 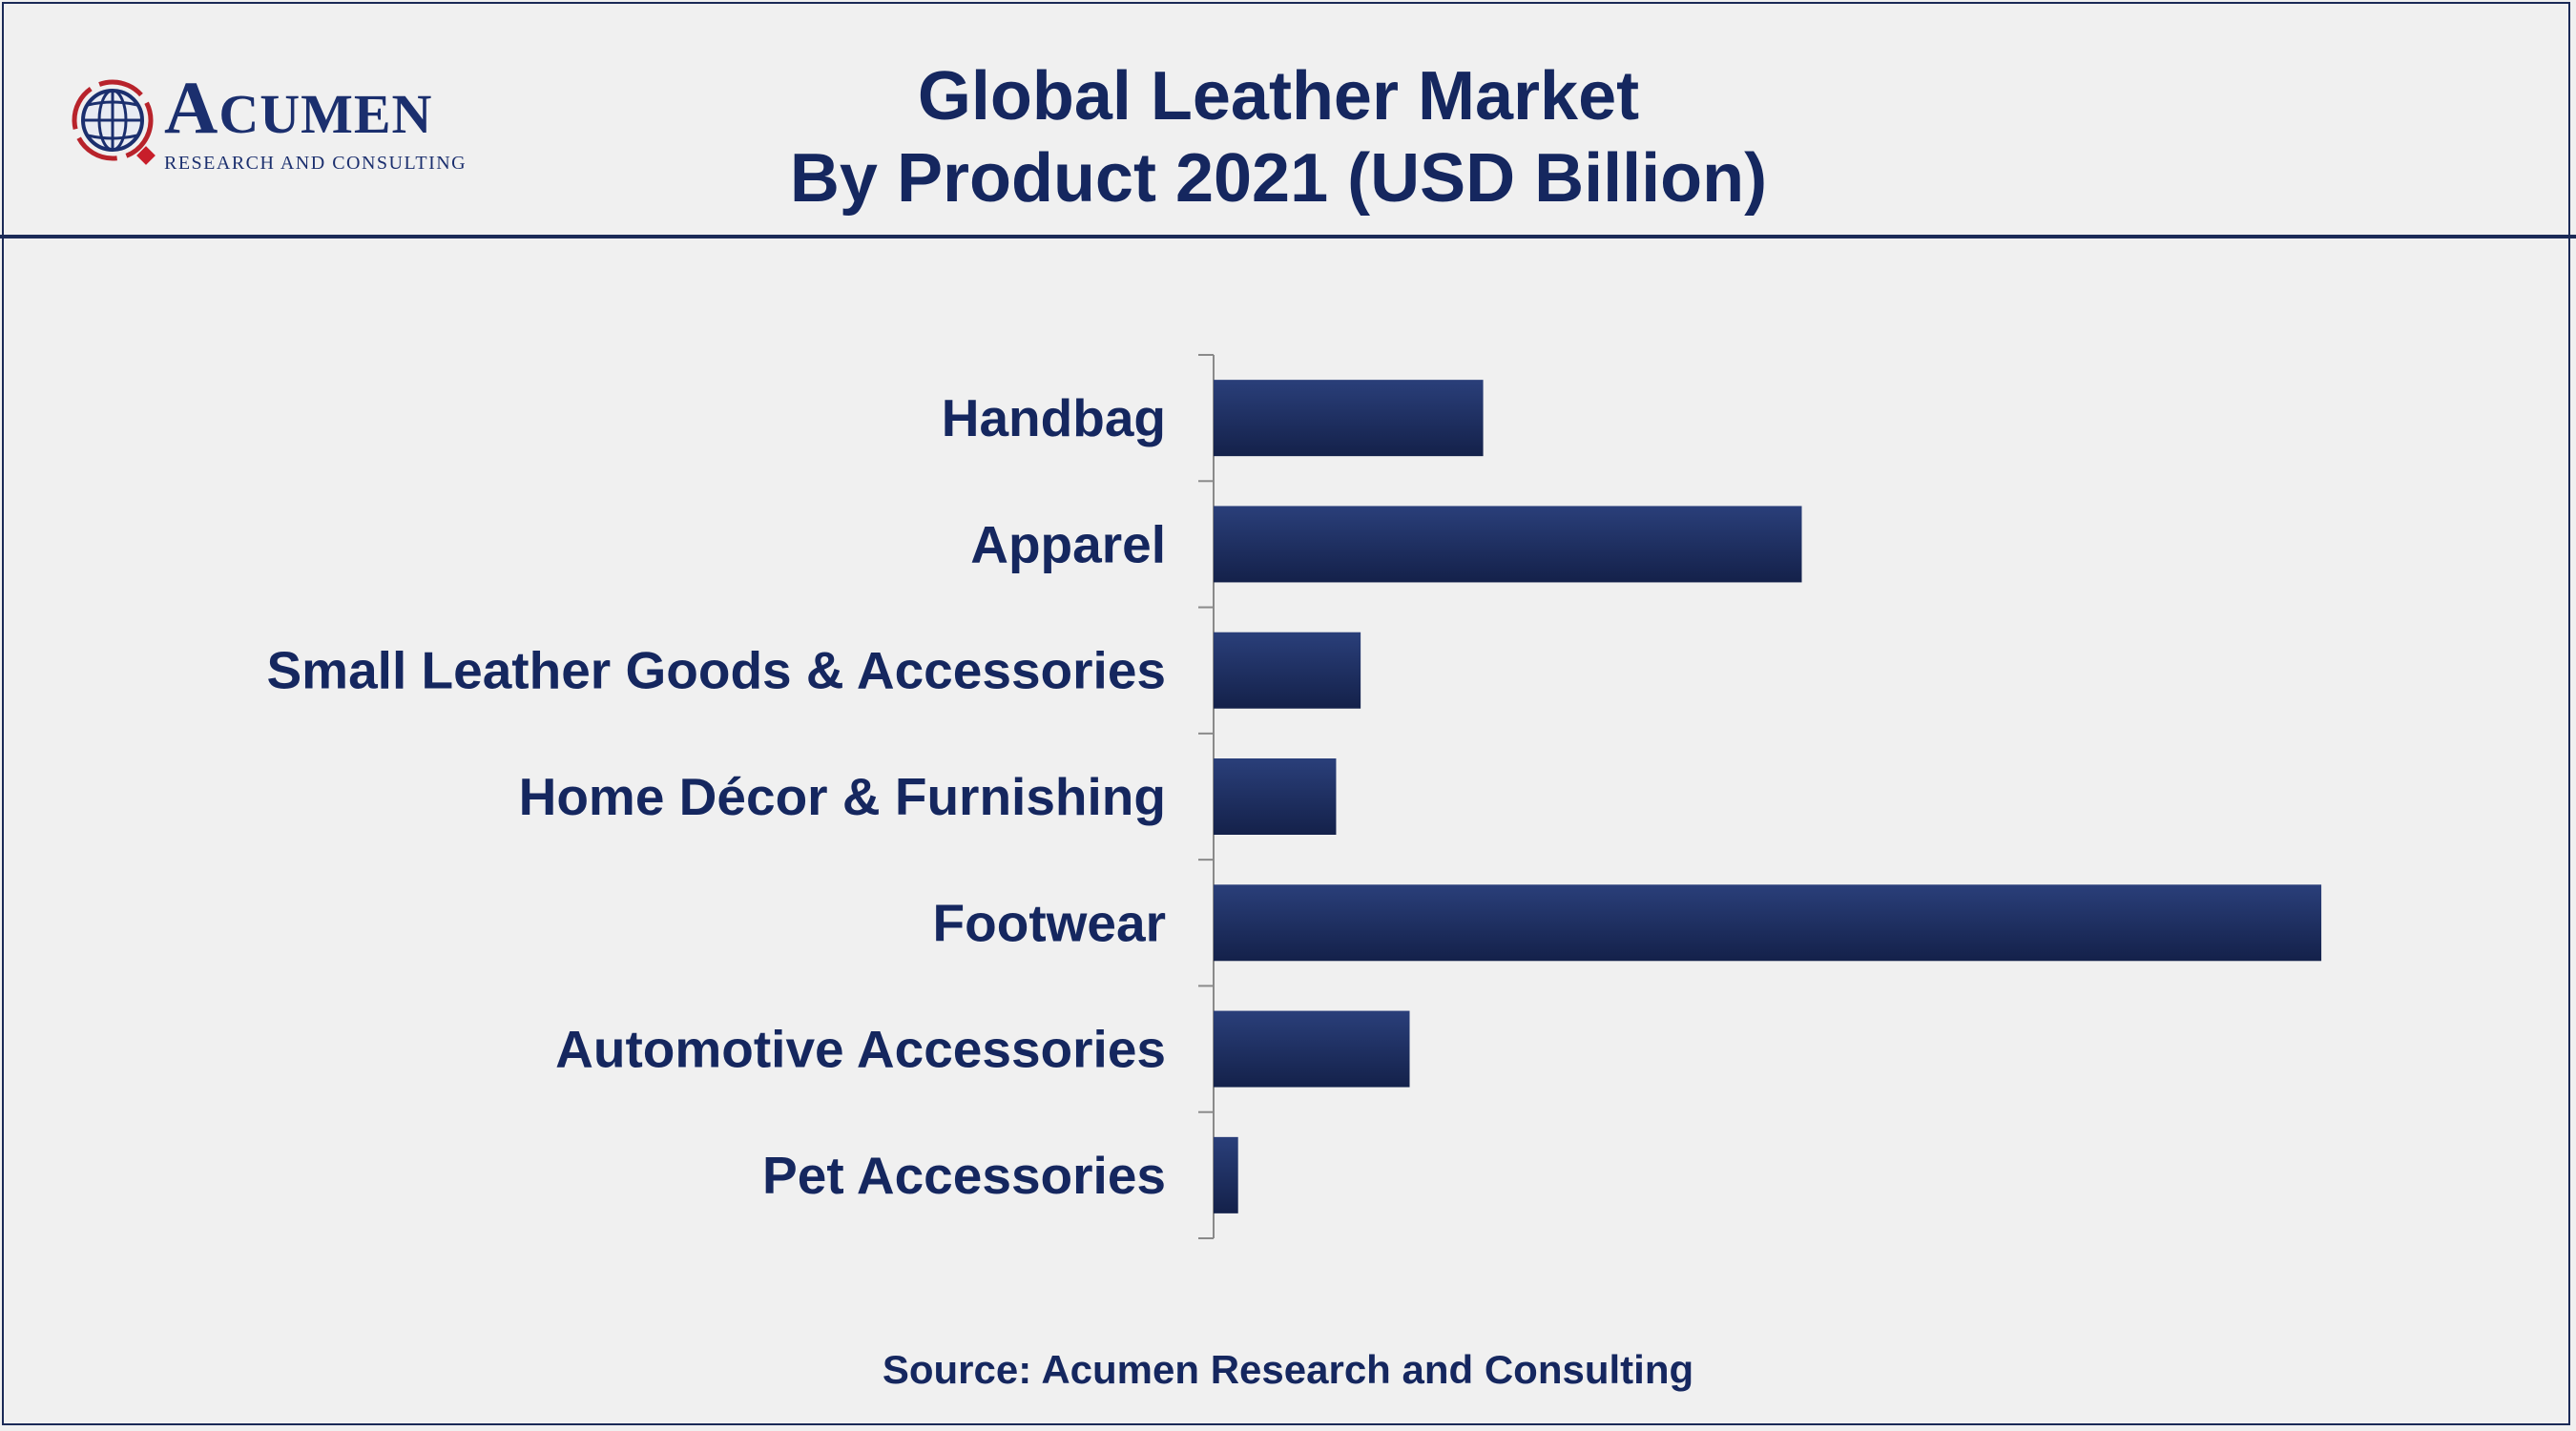 What do you see at coordinates (1278, 96) in the screenshot?
I see `chart-title-line1: Global Leather Market` at bounding box center [1278, 96].